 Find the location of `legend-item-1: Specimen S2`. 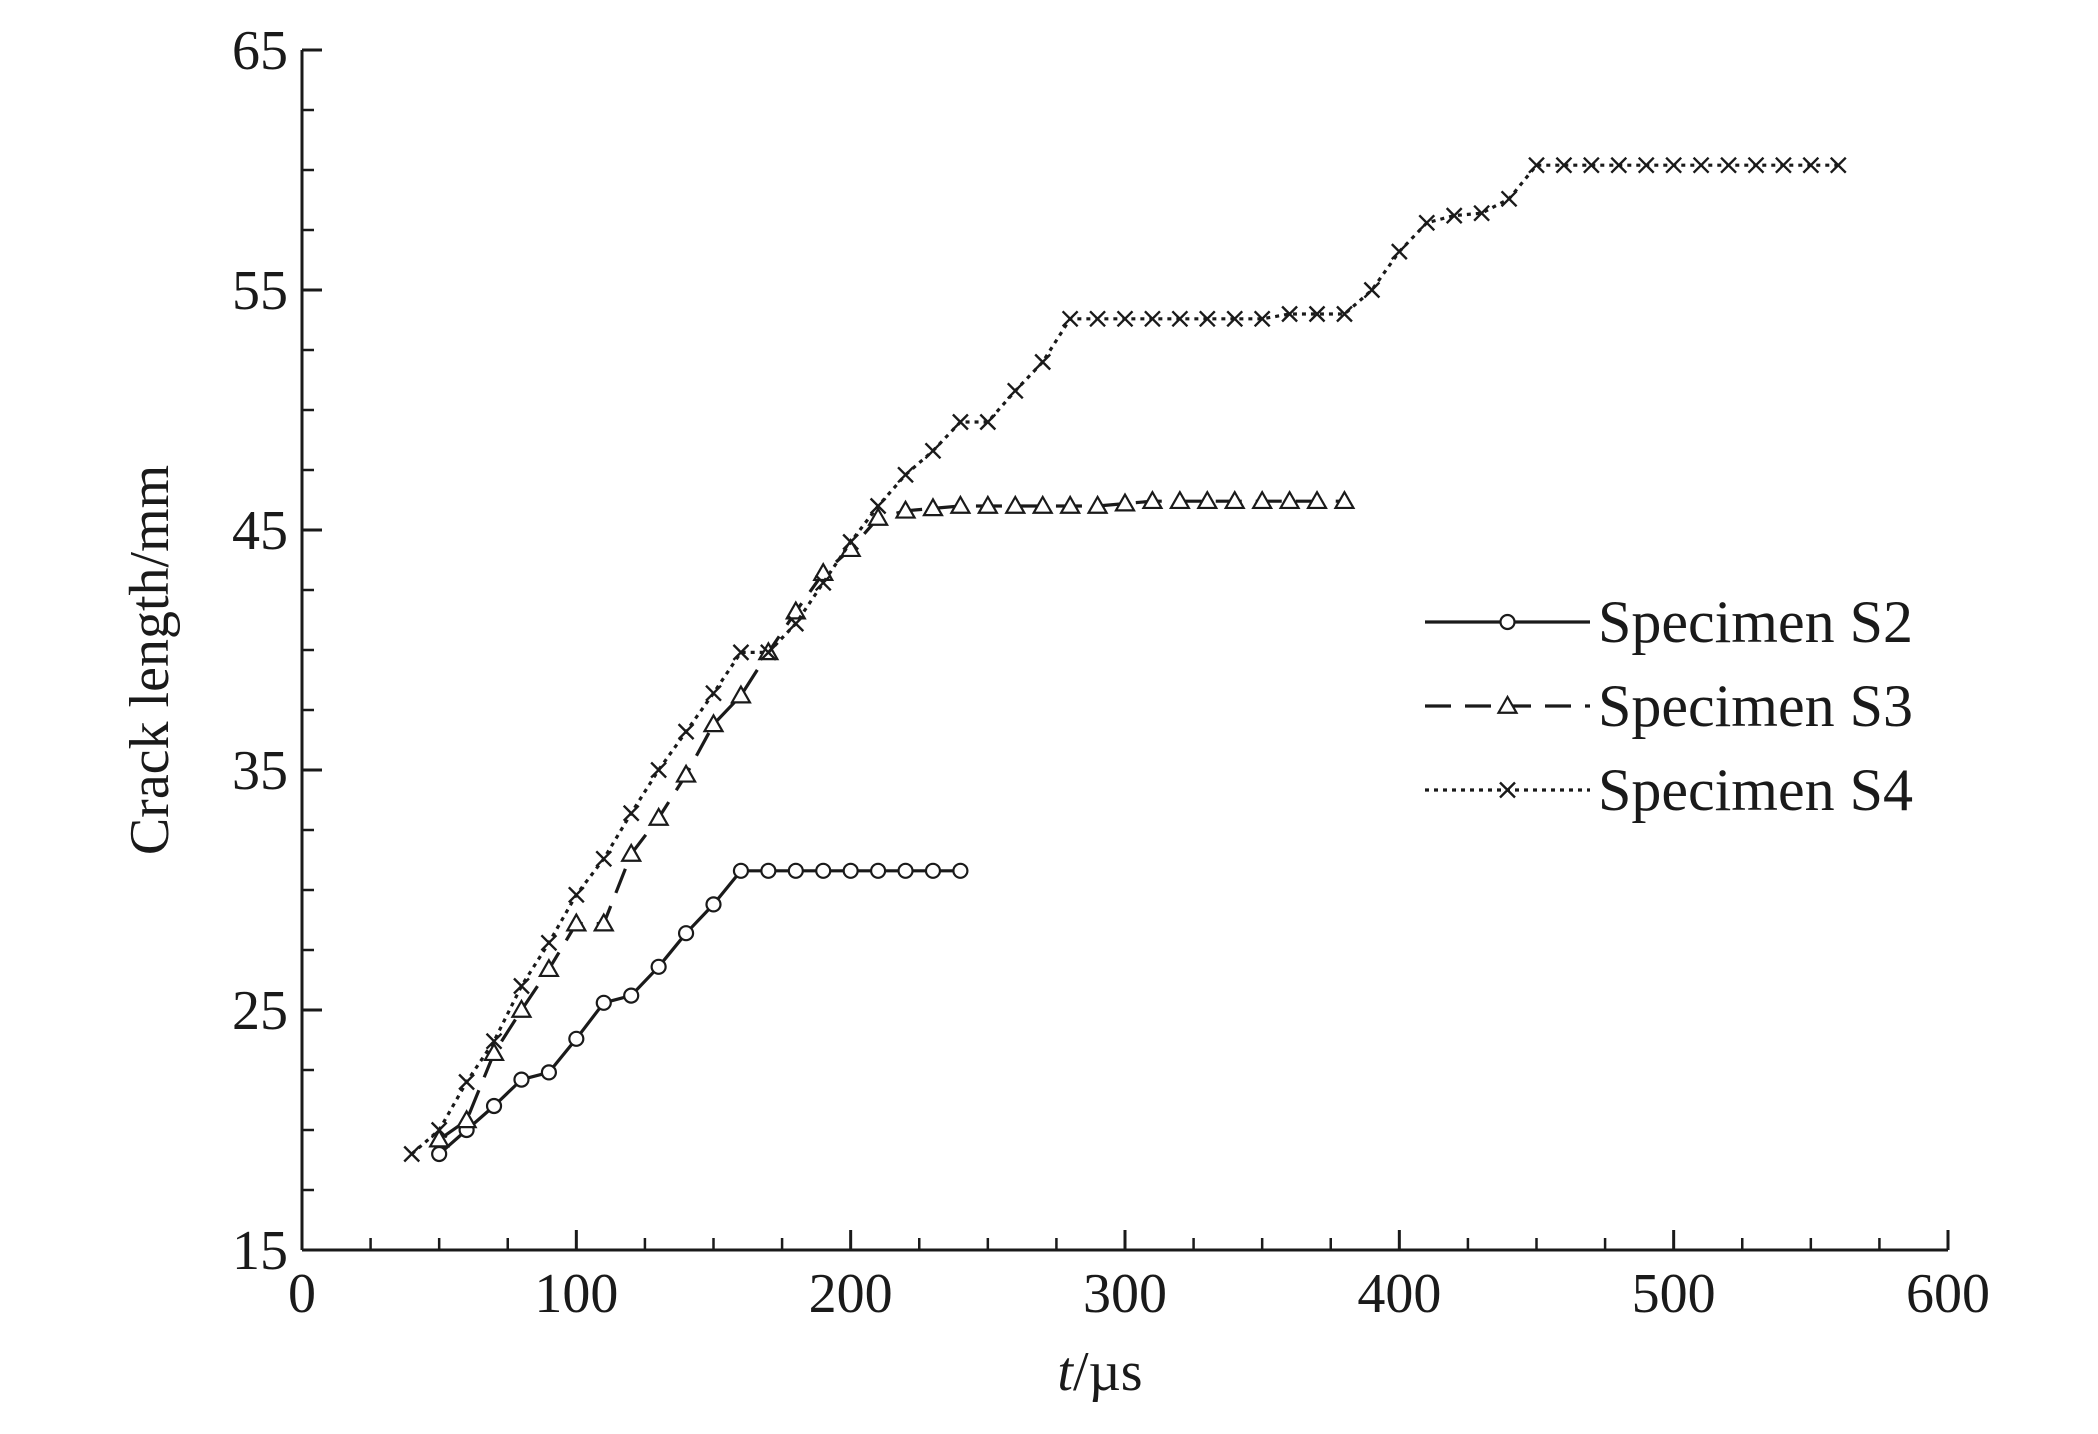

legend-item-1: Specimen S2 is located at coordinates (1669, 622).